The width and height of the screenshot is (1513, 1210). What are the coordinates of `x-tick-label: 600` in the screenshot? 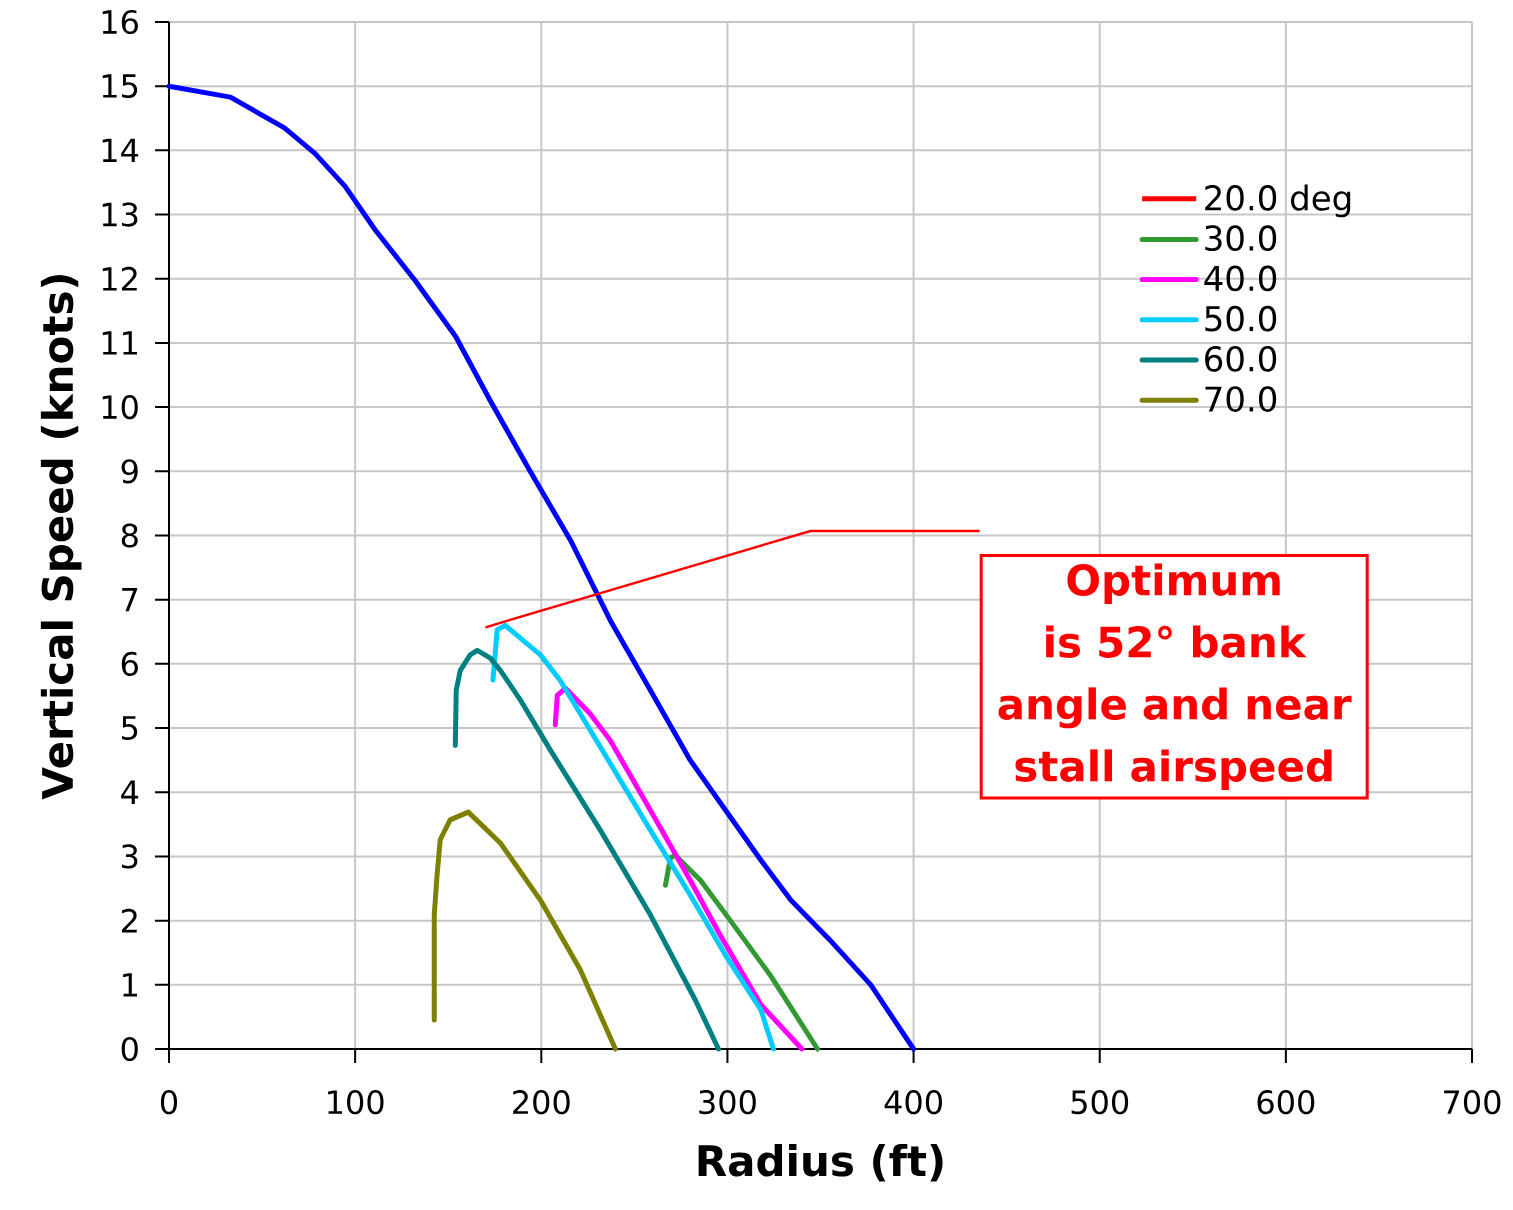 It's located at (1286, 1102).